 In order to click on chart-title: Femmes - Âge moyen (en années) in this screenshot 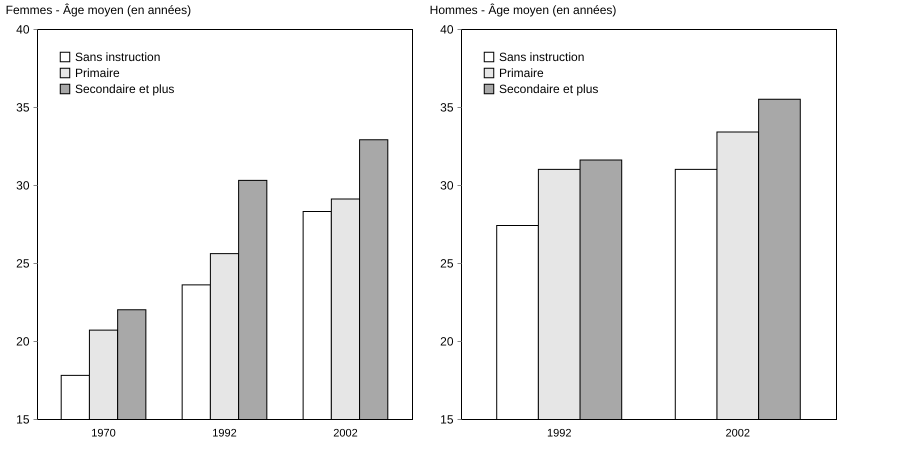, I will do `click(99, 10)`.